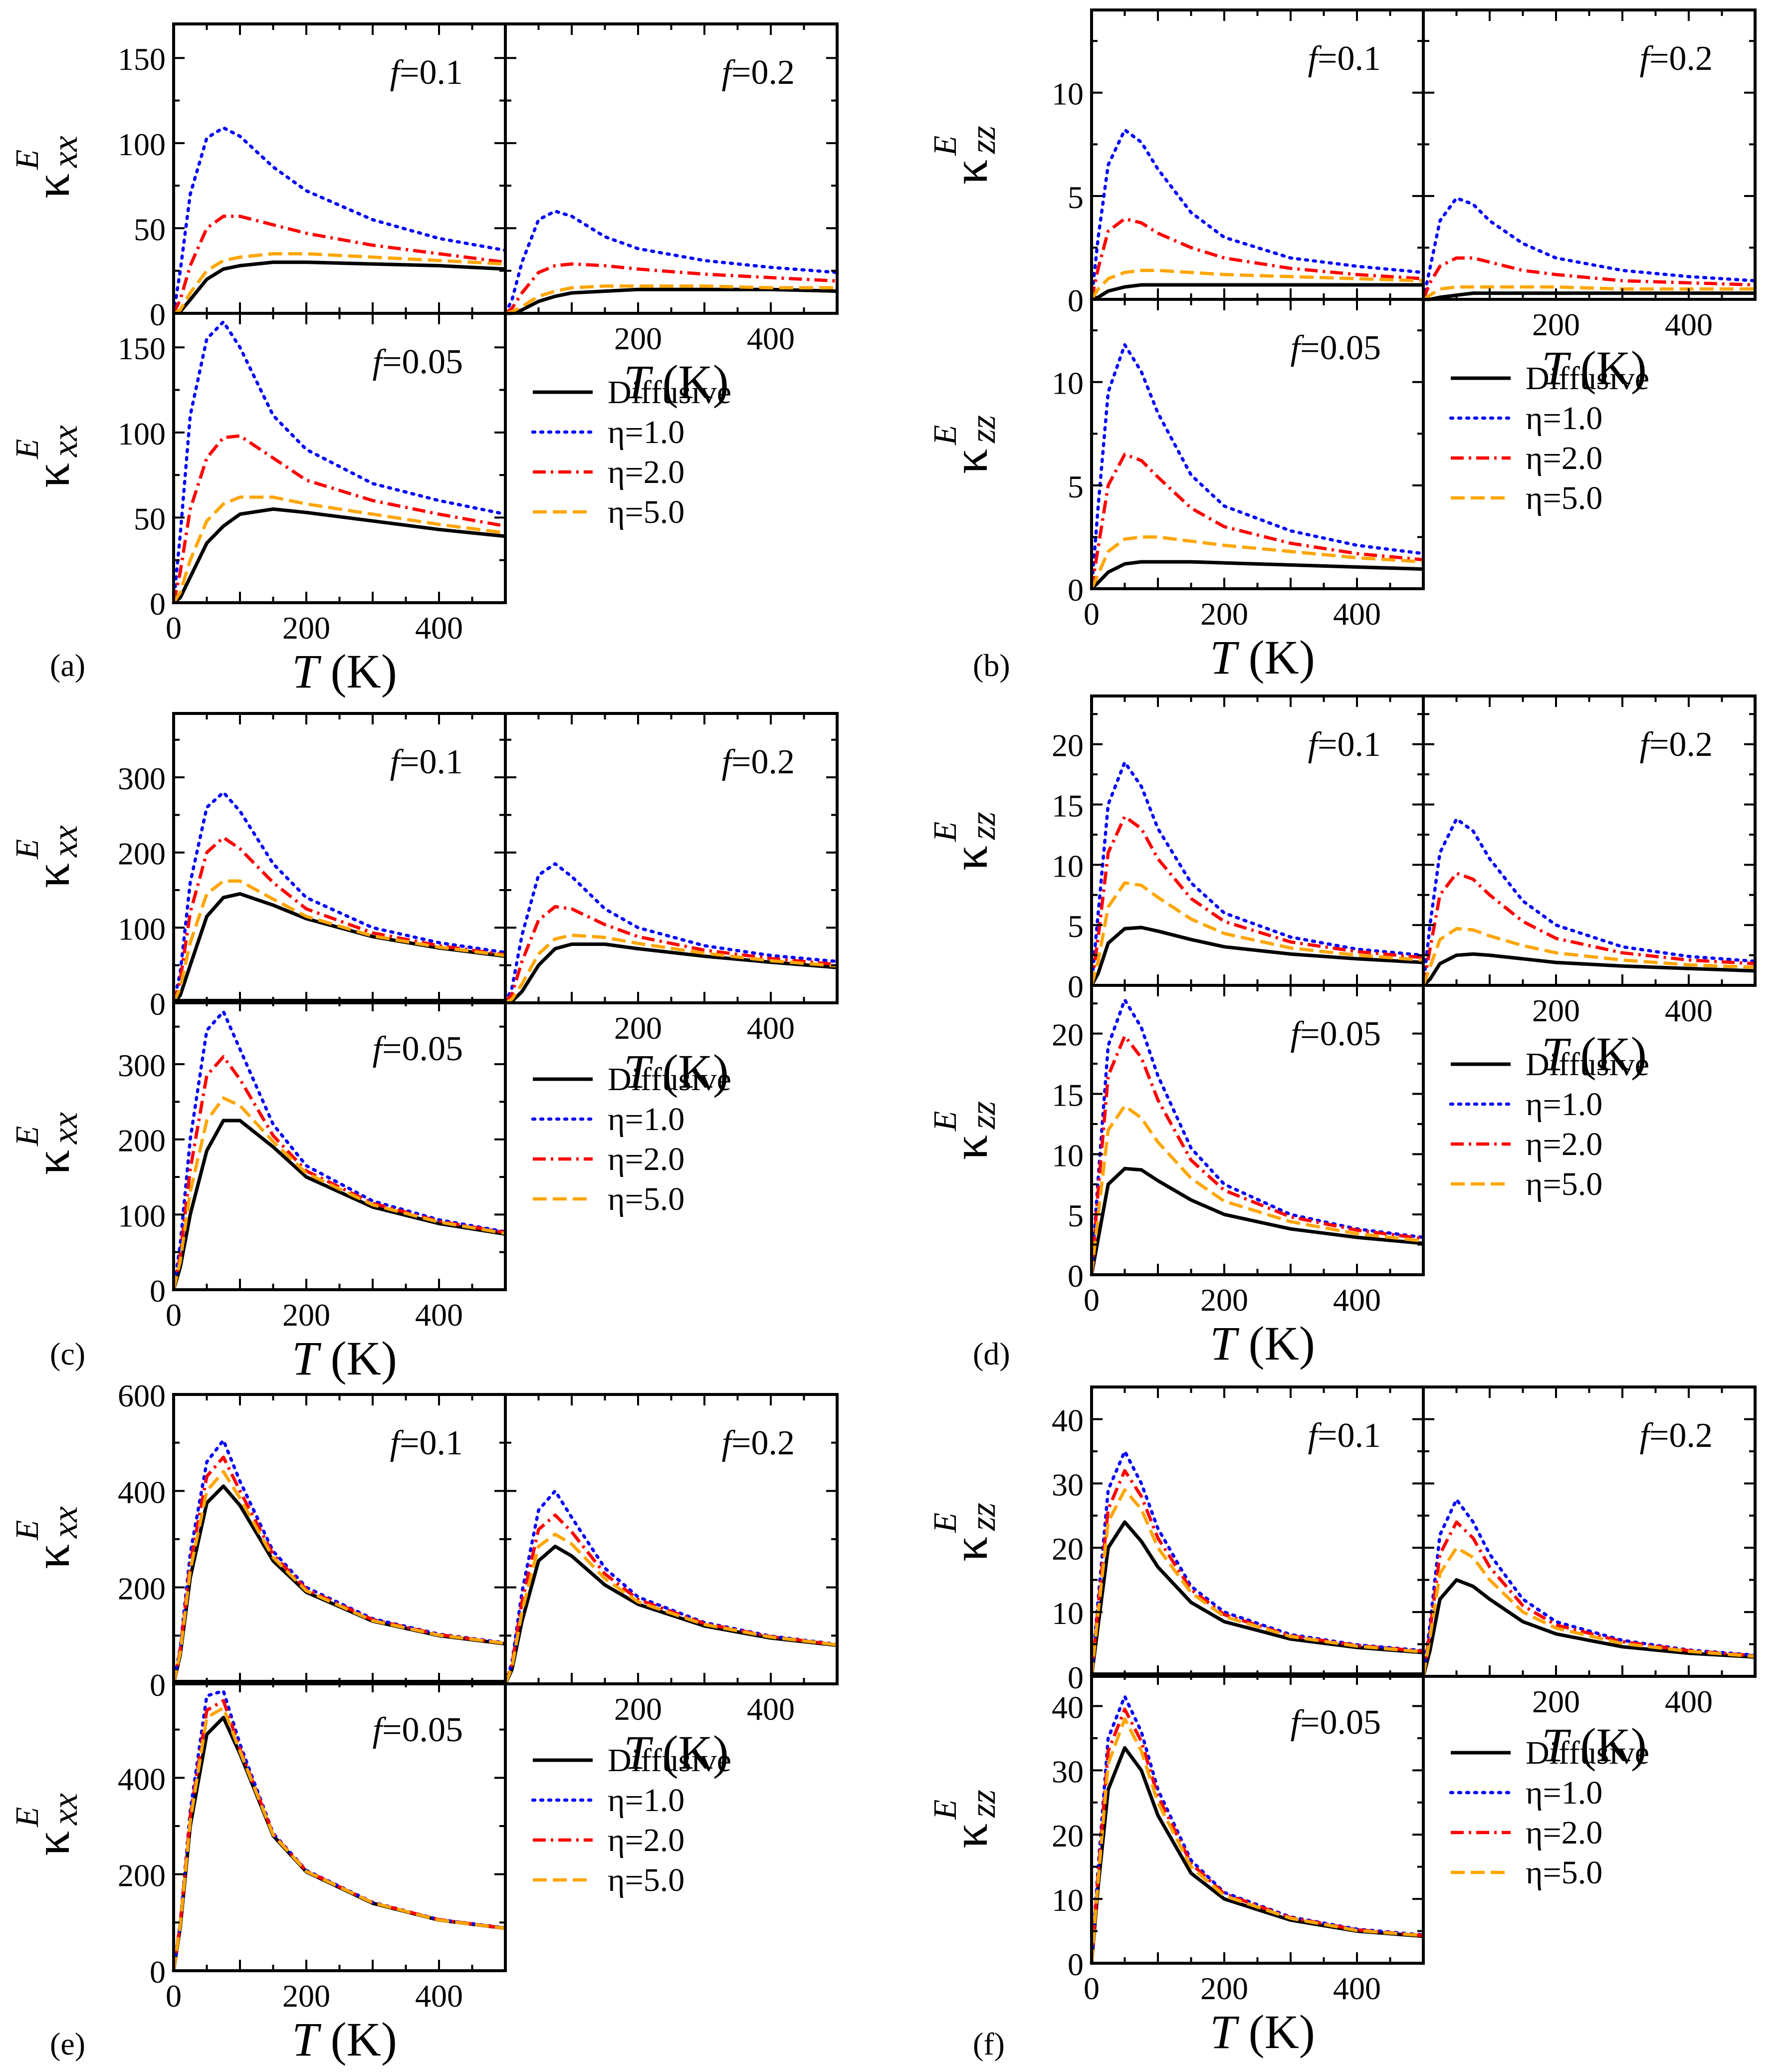 This screenshot has width=1791, height=2072. Describe the element at coordinates (1176, 491) in the screenshot. I see `subplot-b-3: 0 5 10 κE zz 0 200 400 T (K) f=0.05` at that location.